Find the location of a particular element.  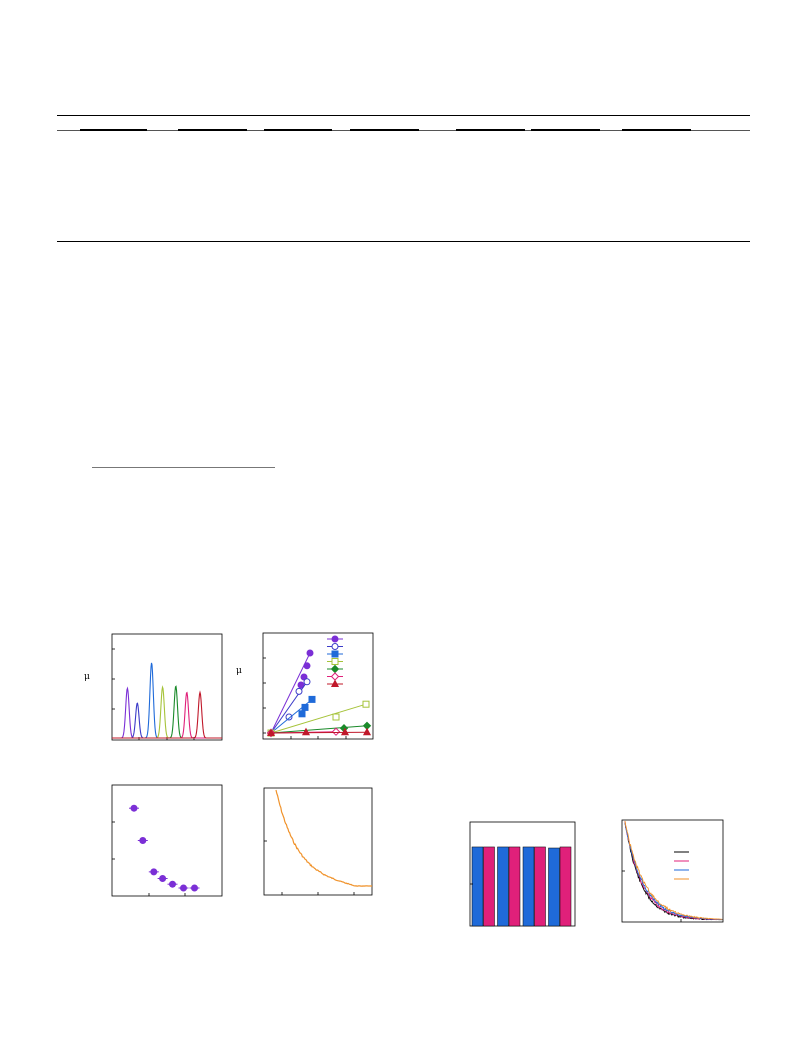

linear-fits-chart is located at coordinates (318, 686).